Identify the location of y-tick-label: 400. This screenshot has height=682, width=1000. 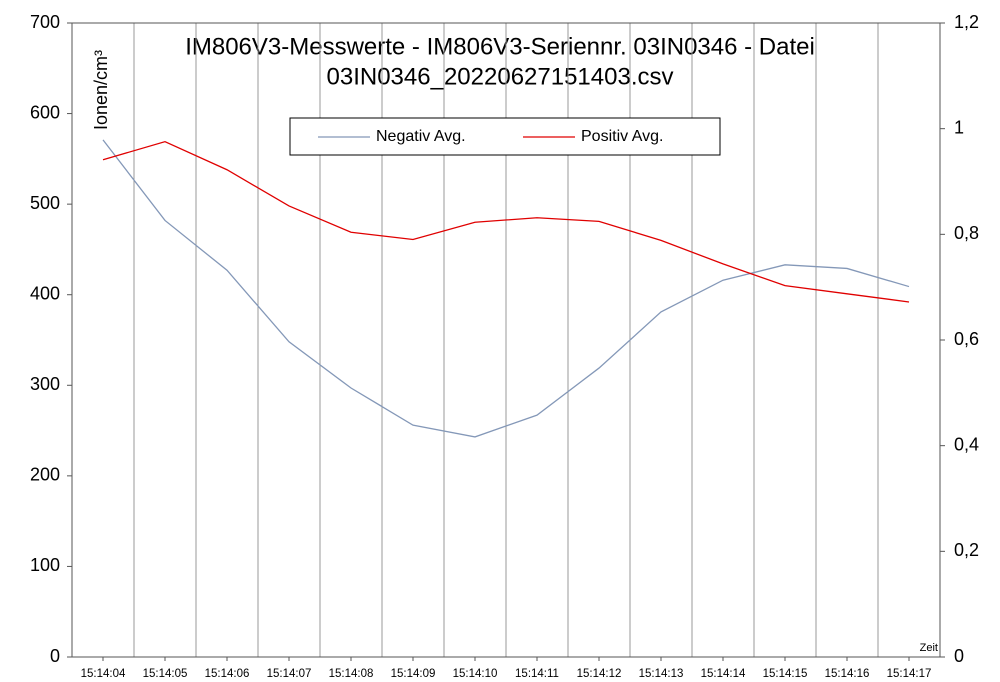
(45, 293).